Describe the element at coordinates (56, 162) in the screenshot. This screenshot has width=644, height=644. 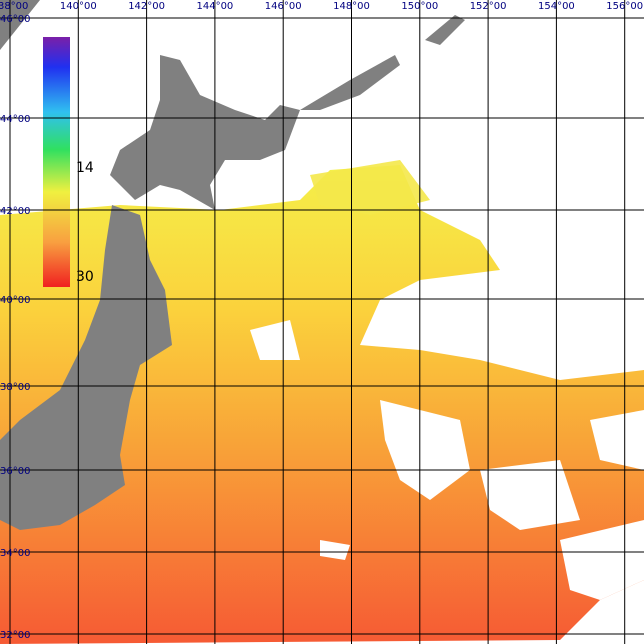
I see `colorbar` at that location.